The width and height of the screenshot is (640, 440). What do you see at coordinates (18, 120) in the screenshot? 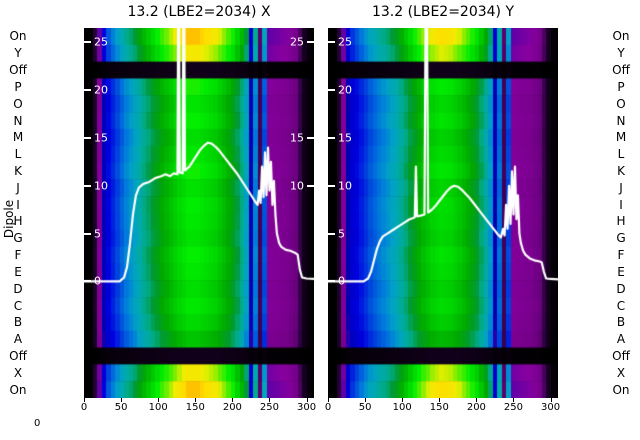
I see `axis-row-label-left: N` at bounding box center [18, 120].